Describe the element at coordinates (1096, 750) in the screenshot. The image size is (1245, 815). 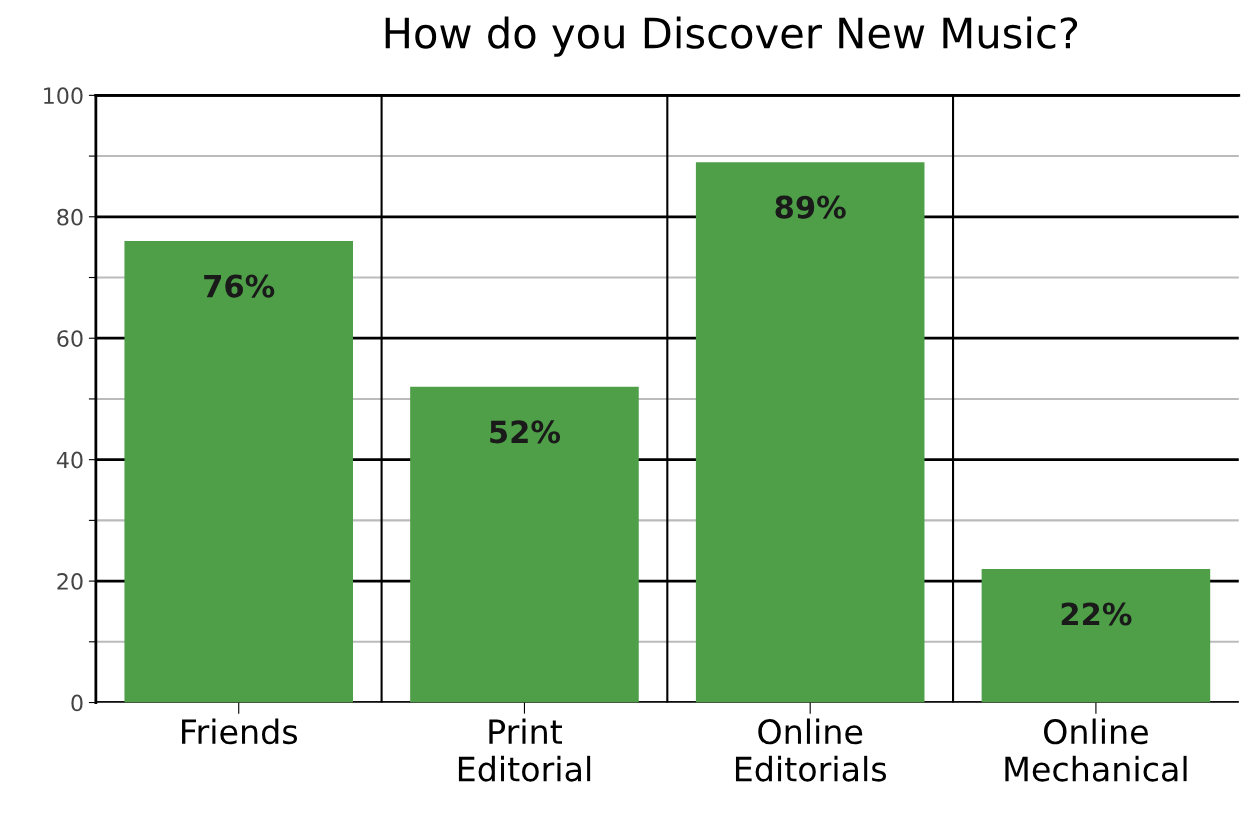
I see `x-tick-label: Online Mechanical` at that location.